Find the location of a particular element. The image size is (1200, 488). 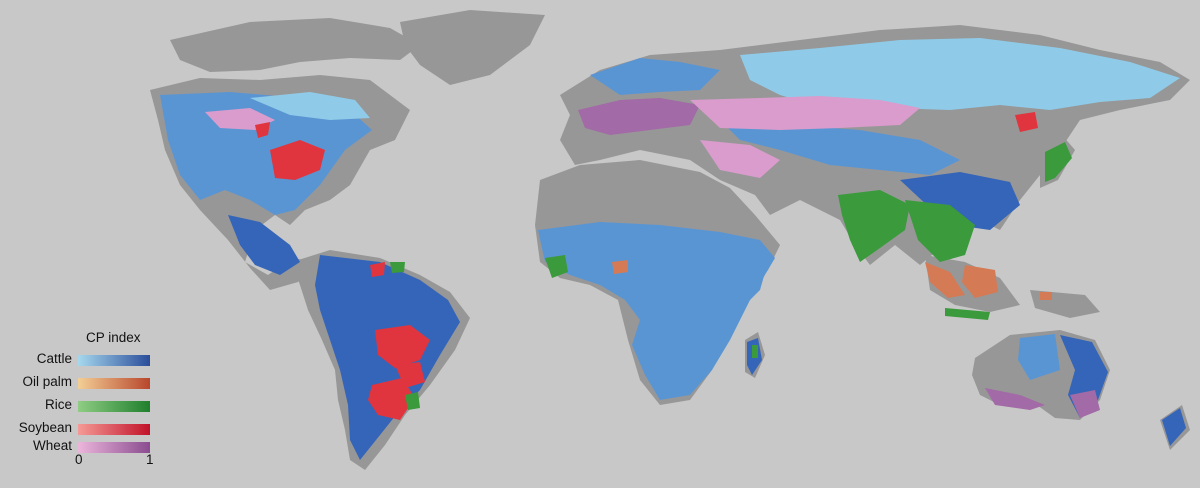

cattle-region-siberia is located at coordinates (960, 74).